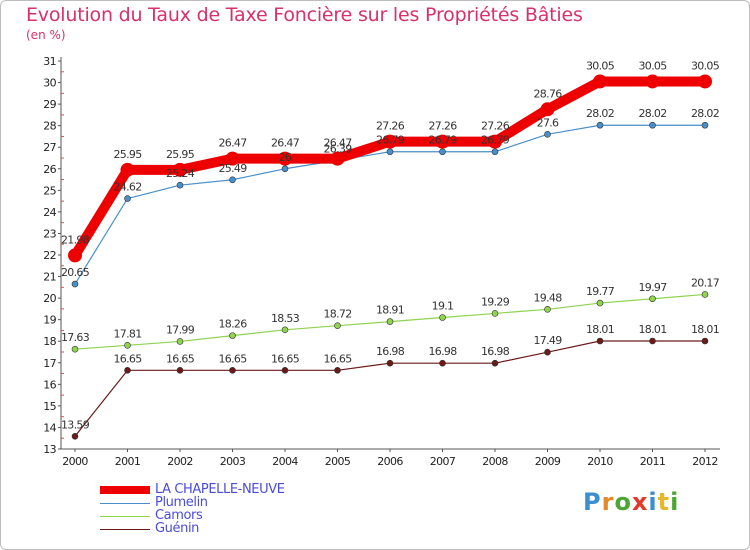 Image resolution: width=750 pixels, height=550 pixels. What do you see at coordinates (177, 528) in the screenshot?
I see `legend-label-guenin: Guénin` at bounding box center [177, 528].